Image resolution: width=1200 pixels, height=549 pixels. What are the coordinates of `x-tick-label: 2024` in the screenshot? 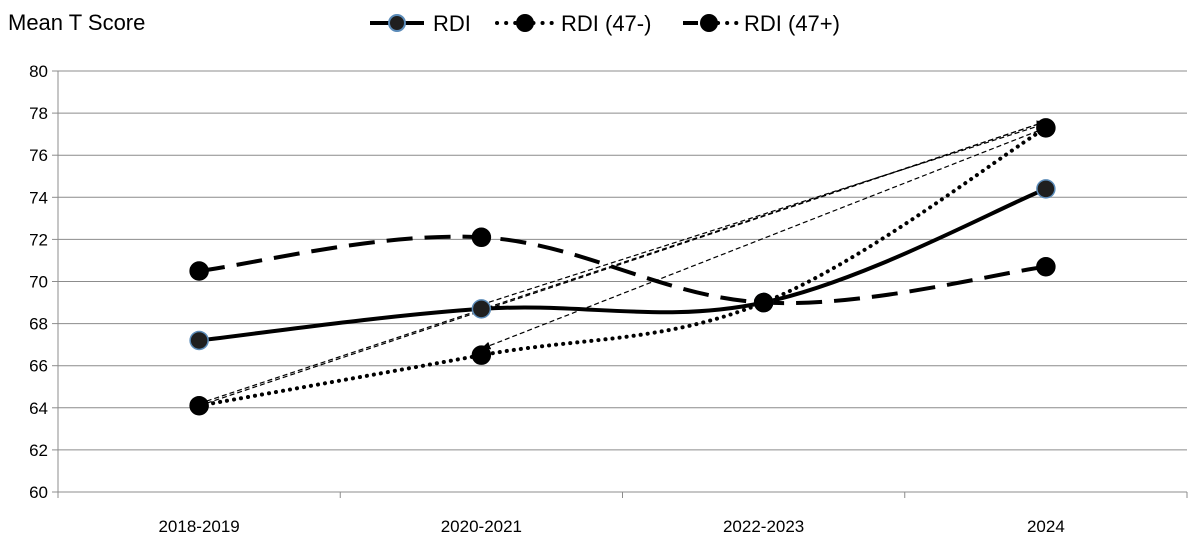 It's located at (1046, 526).